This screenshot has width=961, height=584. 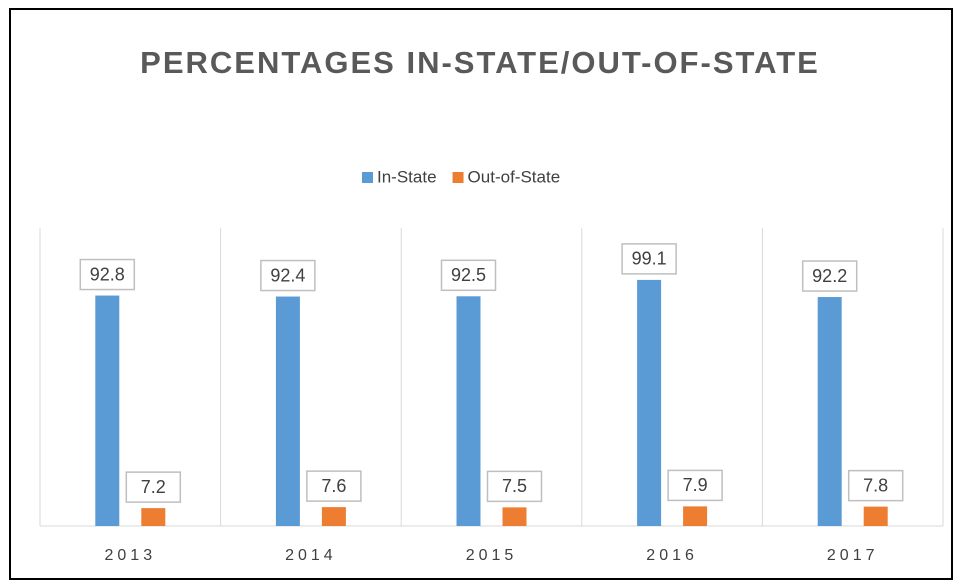 I want to click on data-label: 92.8, so click(x=107, y=274).